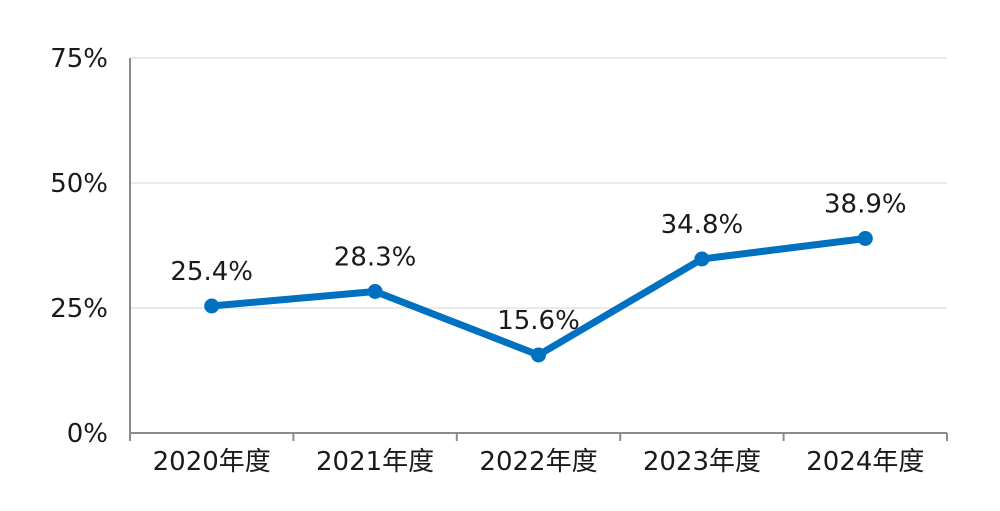 Image resolution: width=1000 pixels, height=511 pixels. I want to click on y-tick-label: 0%, so click(87, 434).